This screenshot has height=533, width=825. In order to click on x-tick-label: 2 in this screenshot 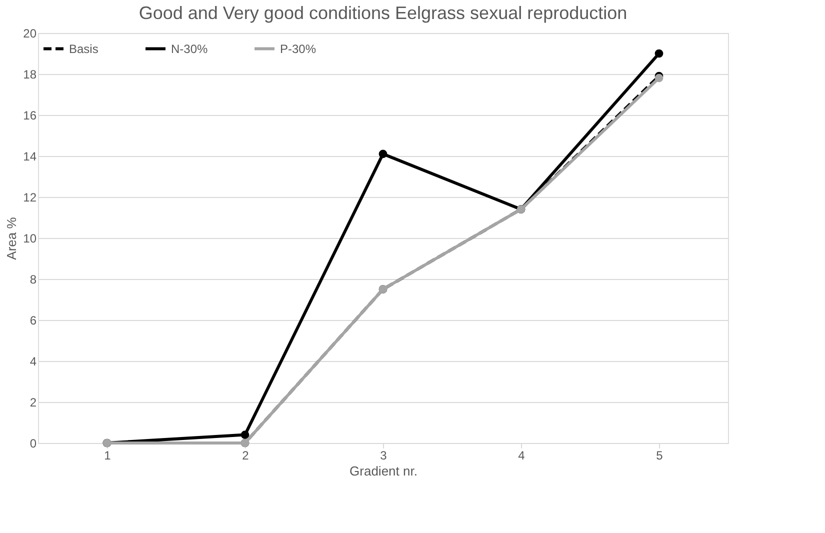, I will do `click(246, 455)`.